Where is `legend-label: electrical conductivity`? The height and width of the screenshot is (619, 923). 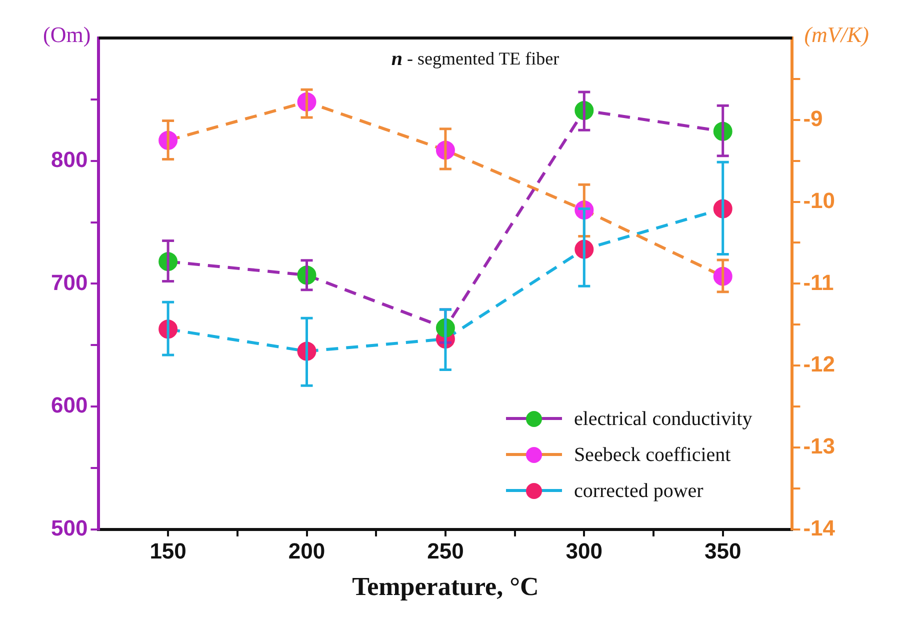 legend-label: electrical conductivity is located at coordinates (663, 419).